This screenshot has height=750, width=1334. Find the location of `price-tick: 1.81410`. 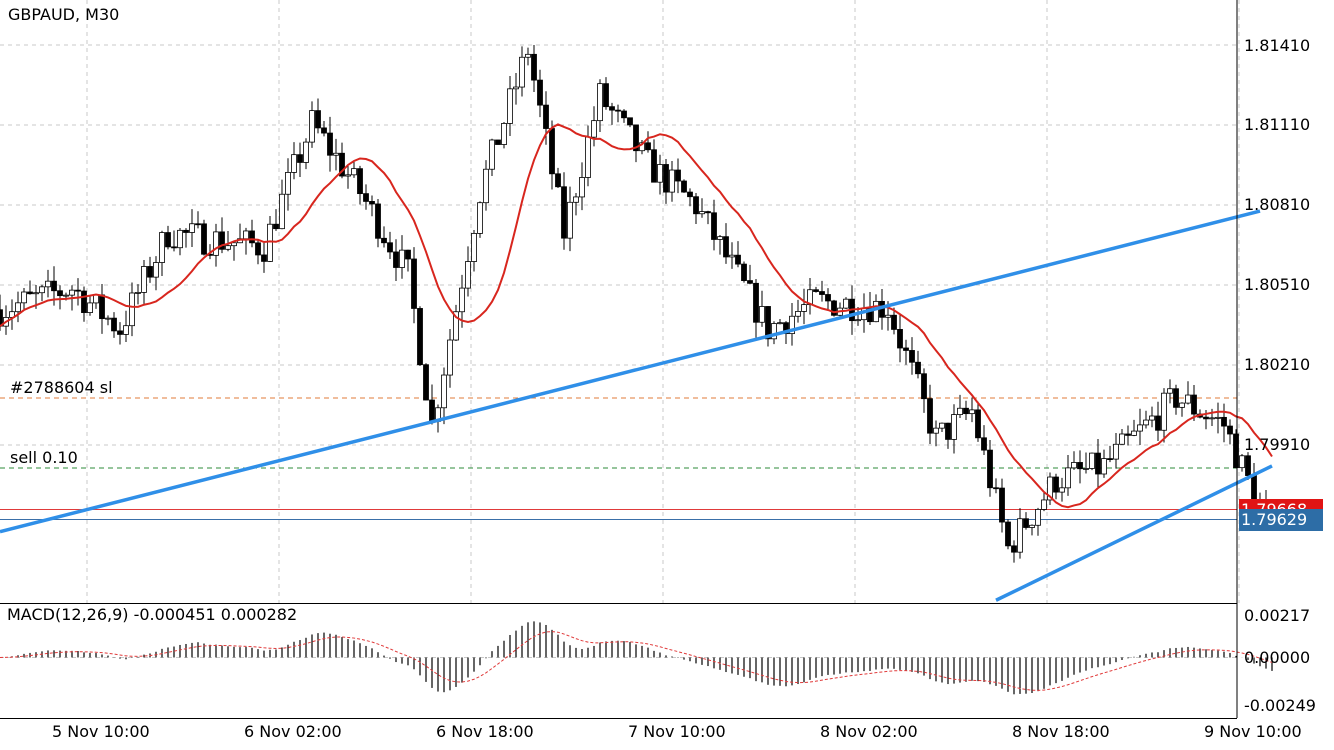

price-tick: 1.81410 is located at coordinates (1277, 45).